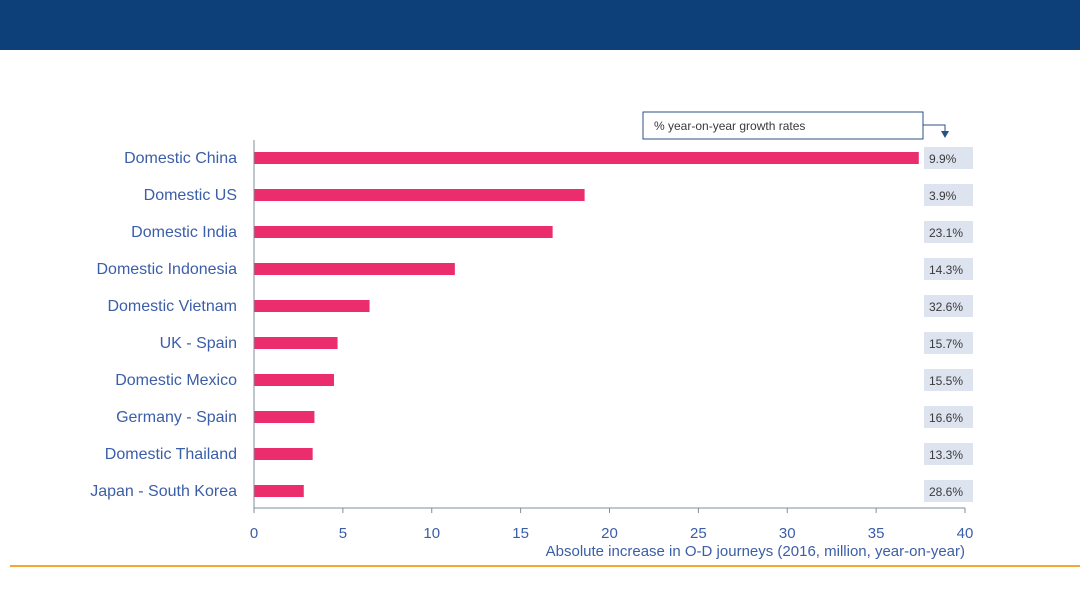 The height and width of the screenshot is (608, 1080). I want to click on x-tick-label: 30, so click(787, 533).